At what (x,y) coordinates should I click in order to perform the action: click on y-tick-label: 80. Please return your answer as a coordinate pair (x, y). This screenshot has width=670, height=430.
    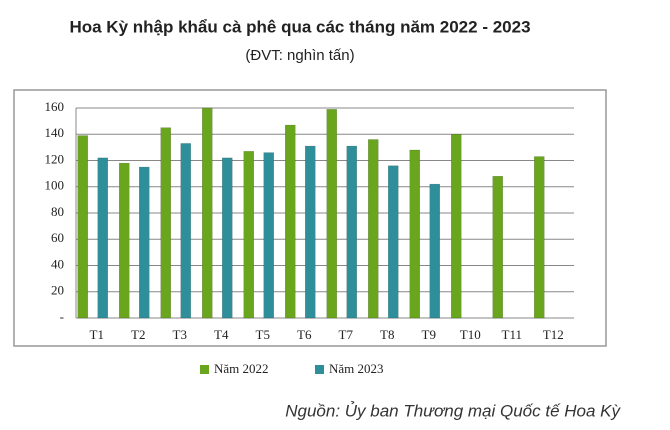
    Looking at the image, I should click on (57, 211).